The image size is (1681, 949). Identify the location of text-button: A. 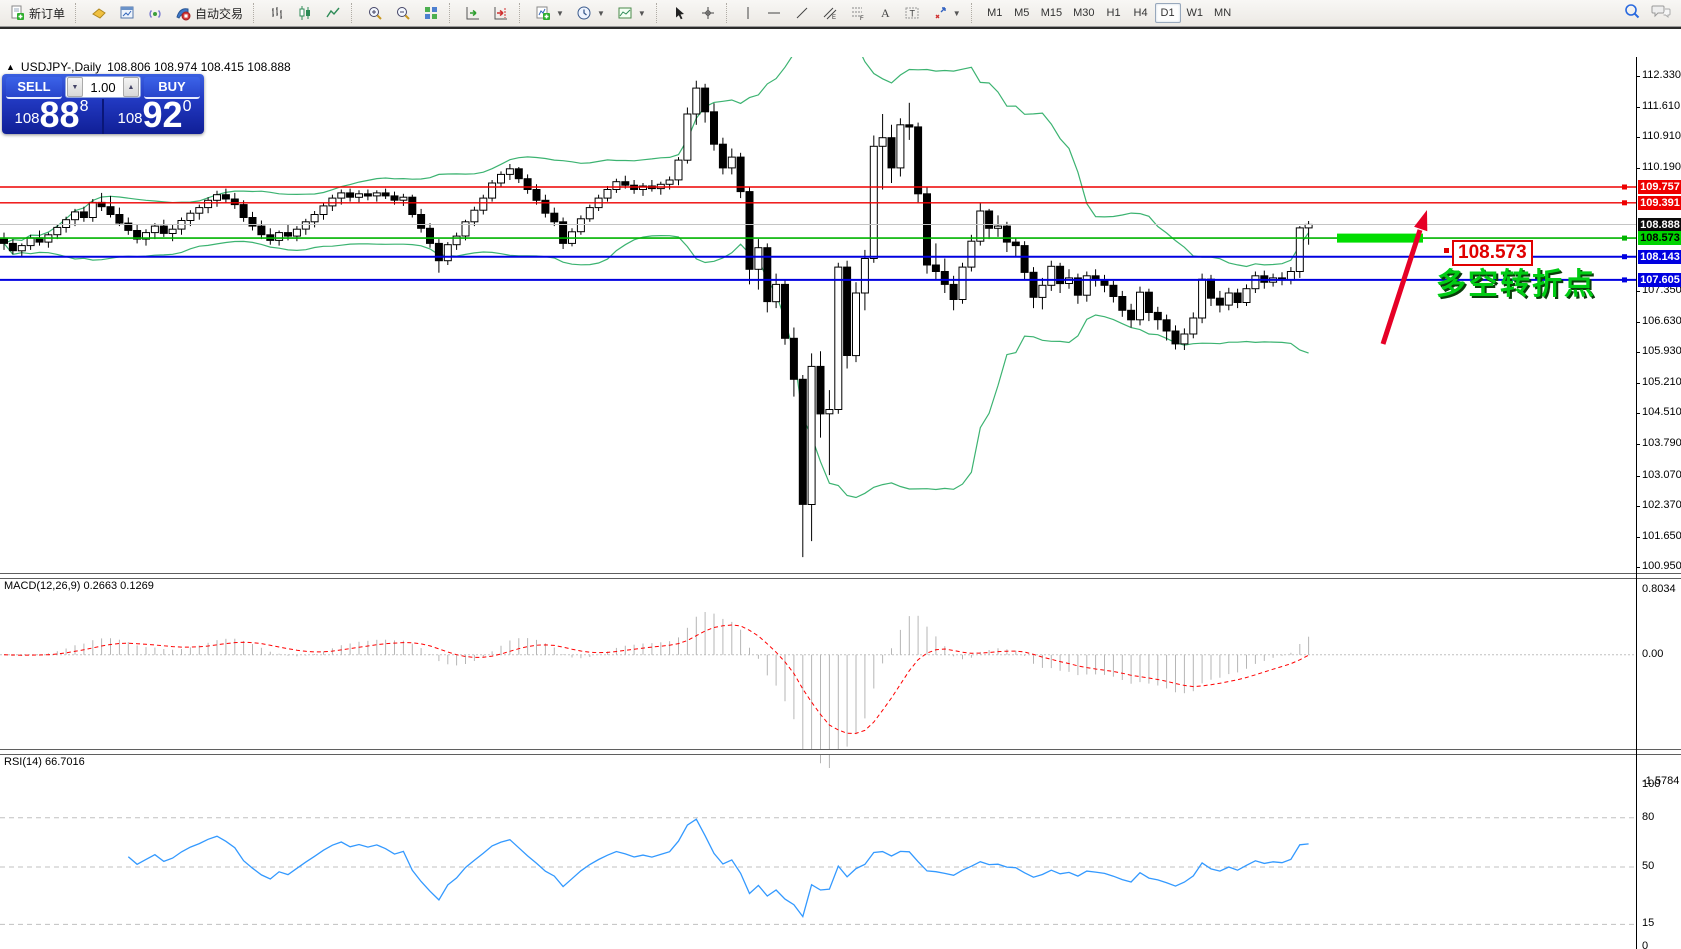
(885, 13).